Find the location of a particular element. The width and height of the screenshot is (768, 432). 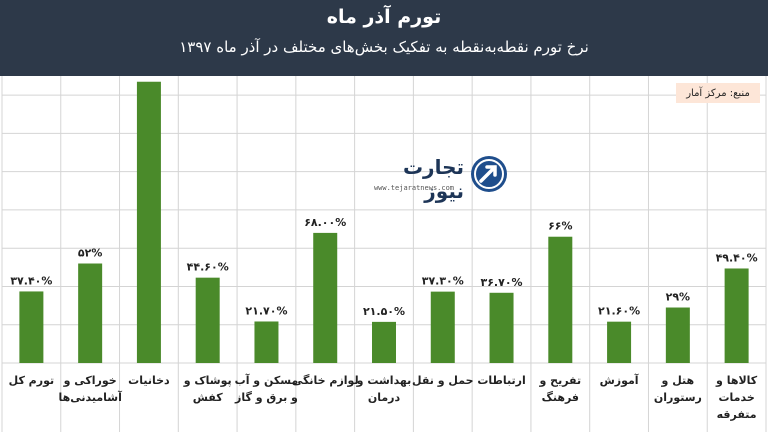

category-label: متفرقه is located at coordinates (737, 414).